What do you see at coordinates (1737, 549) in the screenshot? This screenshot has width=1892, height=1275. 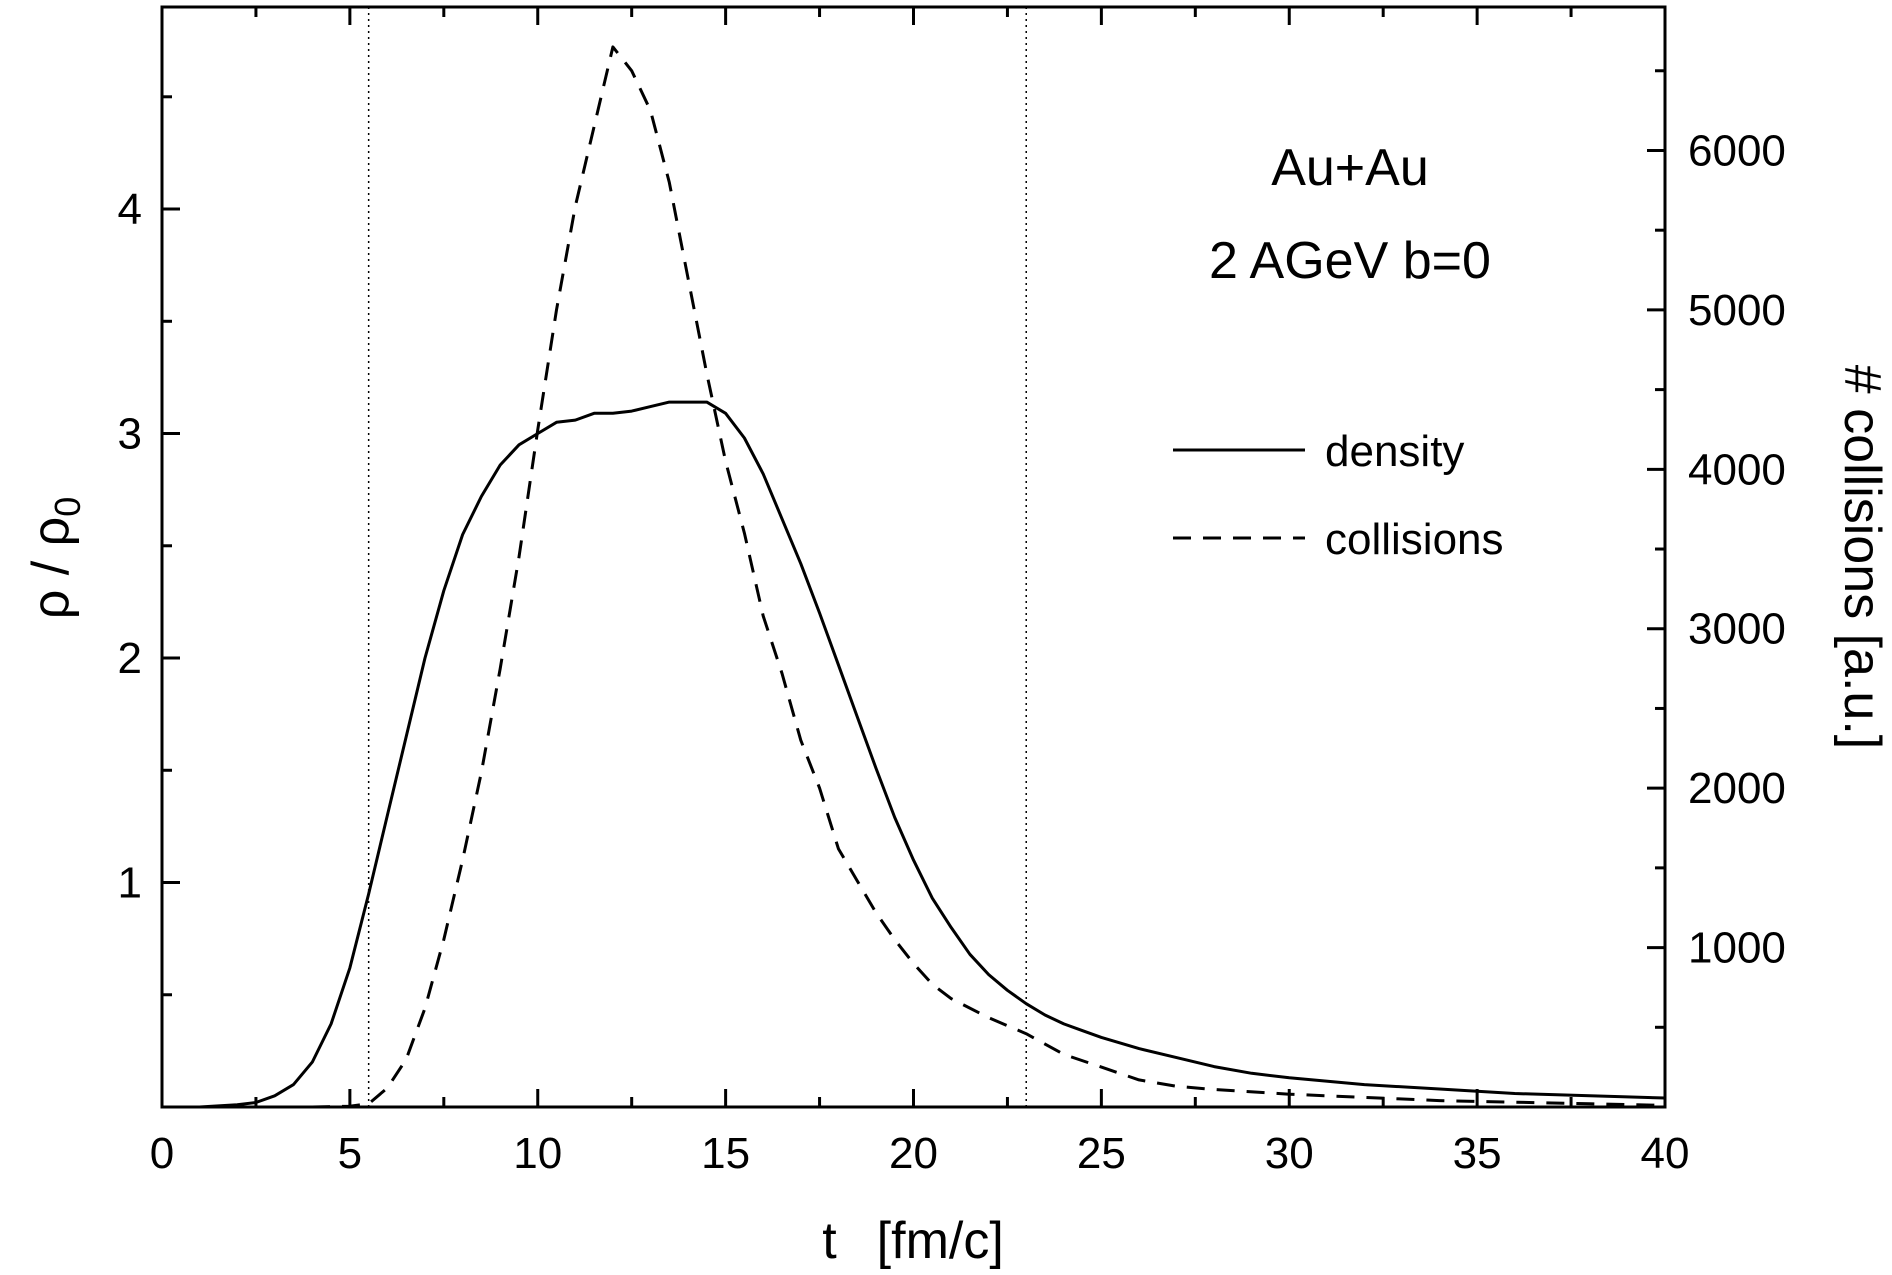 I see `y-right-tick-labels: 1000 2000 3000 4000 5000 6000` at bounding box center [1737, 549].